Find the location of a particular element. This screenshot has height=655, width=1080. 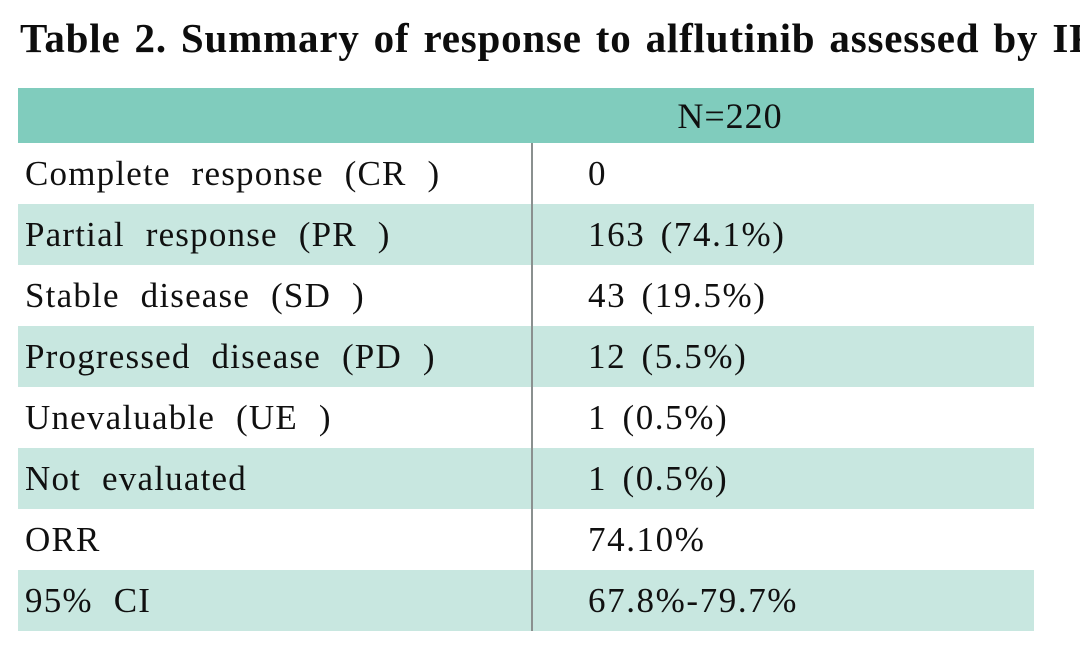

row-label: Partial response (PR ) is located at coordinates (208, 234).